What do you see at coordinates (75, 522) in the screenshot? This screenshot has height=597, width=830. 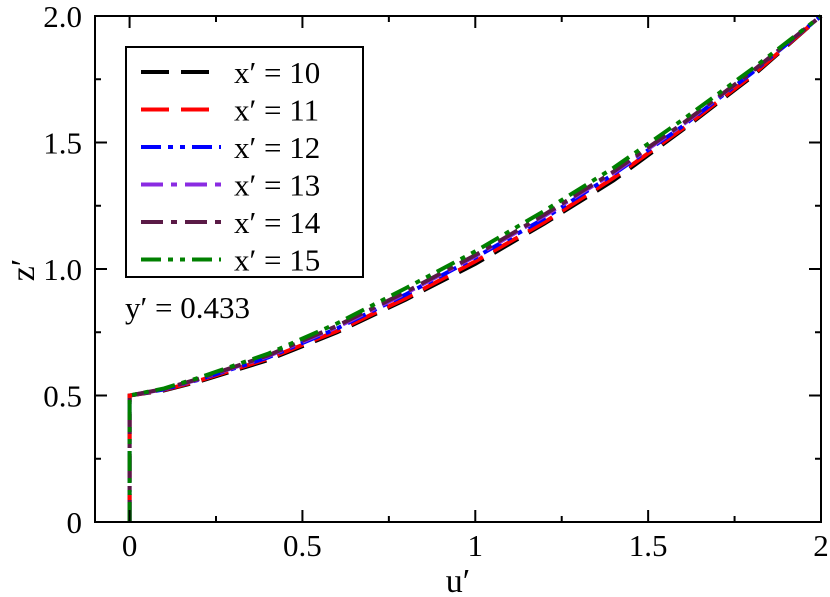 I see `y-tick-label: 0` at bounding box center [75, 522].